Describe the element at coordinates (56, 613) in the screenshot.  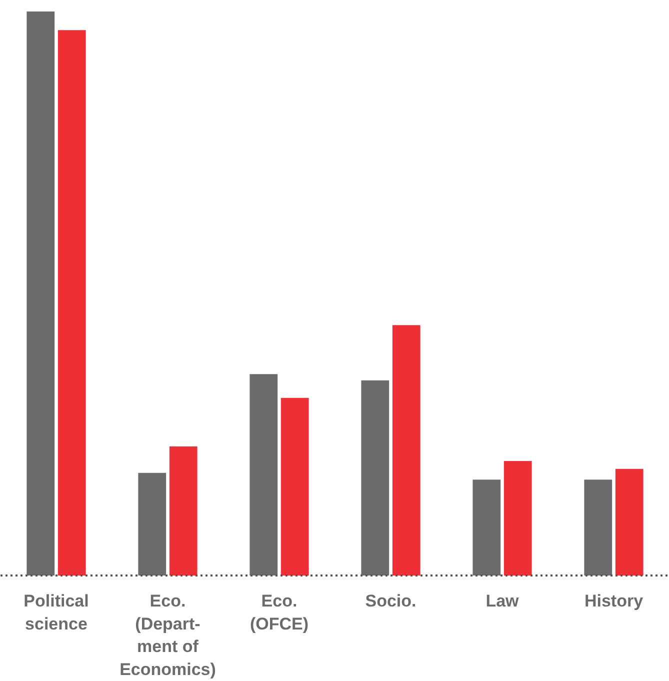
I see `x-tick-label: Political science` at that location.